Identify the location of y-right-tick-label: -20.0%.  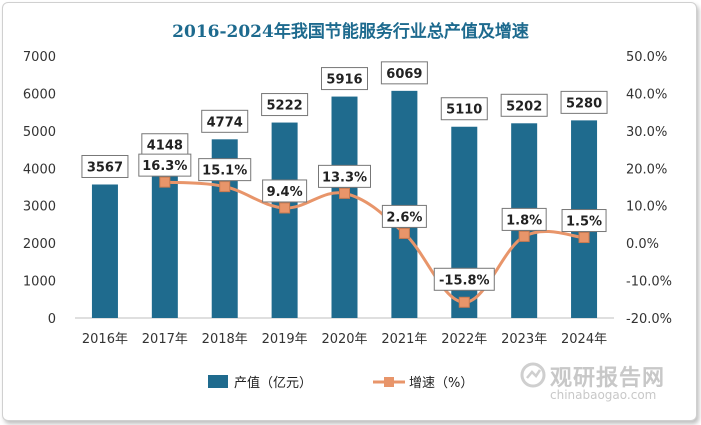
(649, 319).